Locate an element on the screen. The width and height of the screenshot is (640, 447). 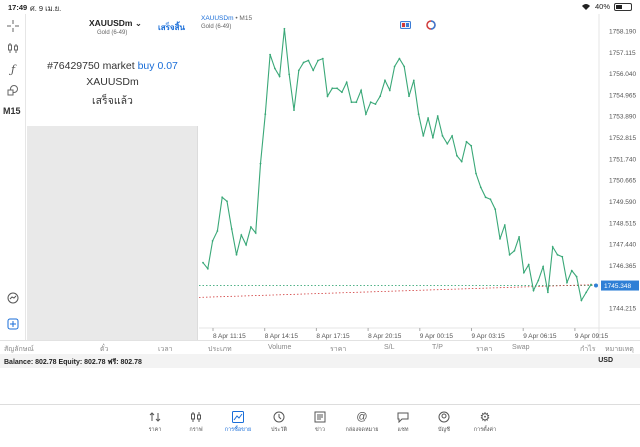
timeframe-button: M15 is located at coordinates (12, 111).